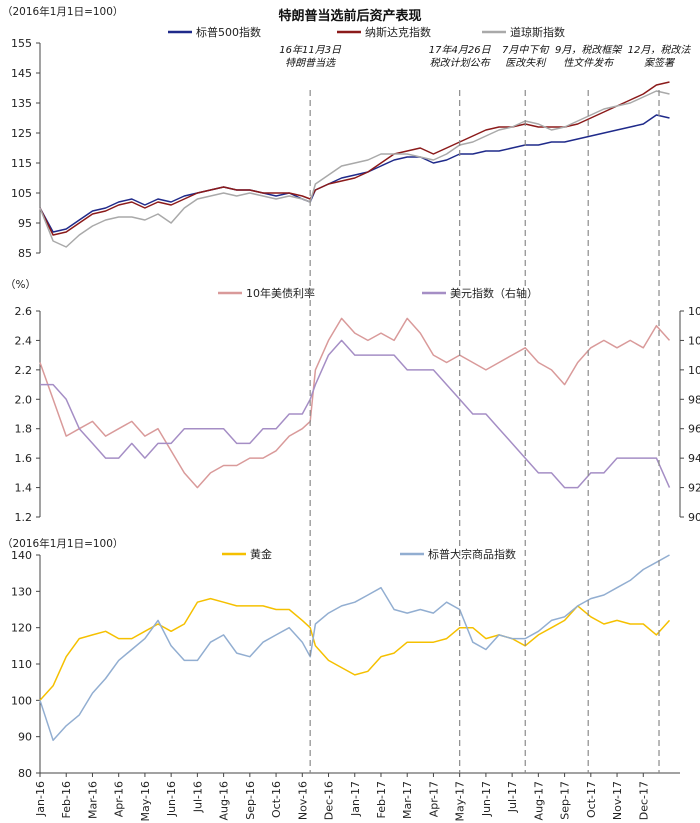  What do you see at coordinates (617, 800) in the screenshot?
I see `x-tick-label: Nov-17` at bounding box center [617, 800].